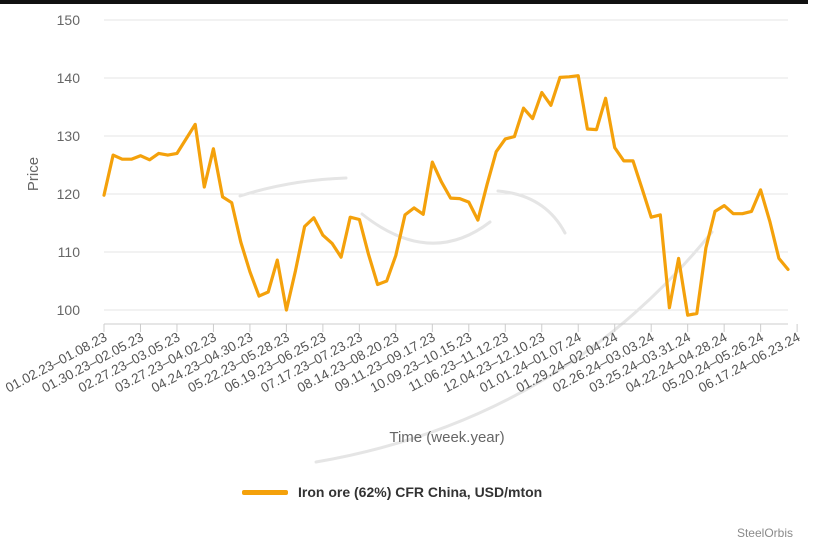  What do you see at coordinates (69, 165) in the screenshot?
I see `y-axis-ticks: 100 110 120 130 140 150` at bounding box center [69, 165].